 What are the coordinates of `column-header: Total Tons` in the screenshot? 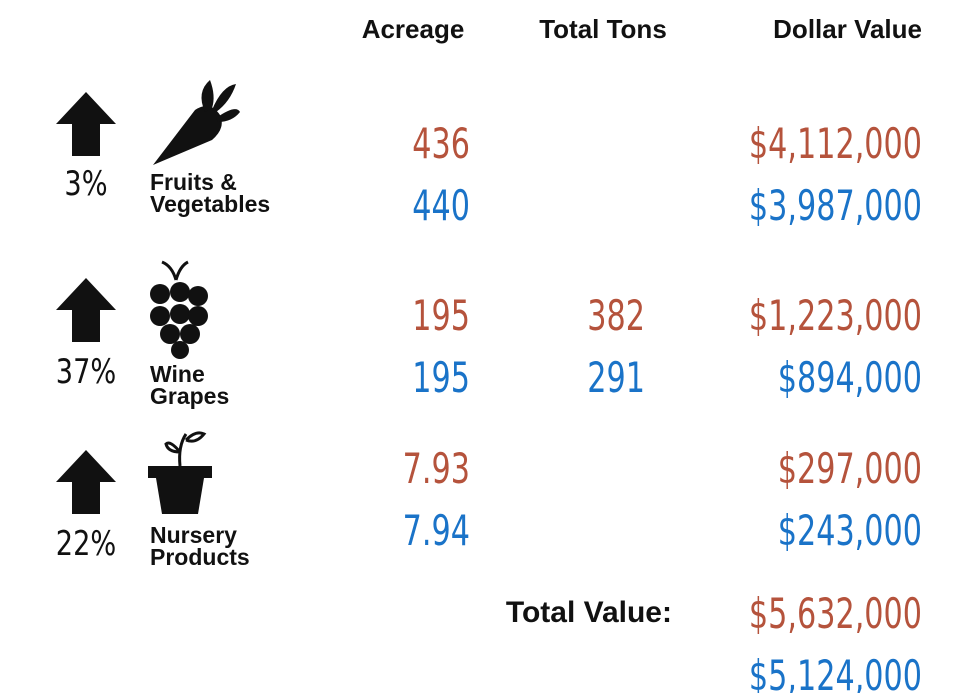 It's located at (603, 29).